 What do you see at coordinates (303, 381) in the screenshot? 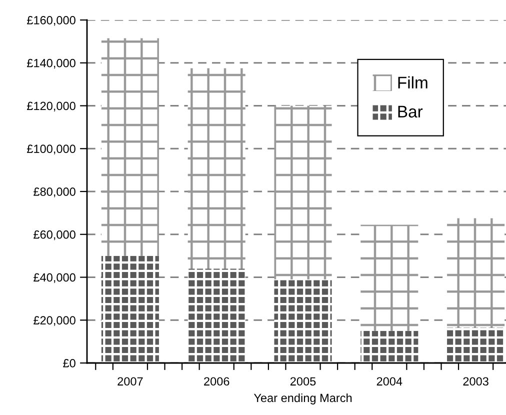
I see `x-tick-label: 2005` at bounding box center [303, 381].